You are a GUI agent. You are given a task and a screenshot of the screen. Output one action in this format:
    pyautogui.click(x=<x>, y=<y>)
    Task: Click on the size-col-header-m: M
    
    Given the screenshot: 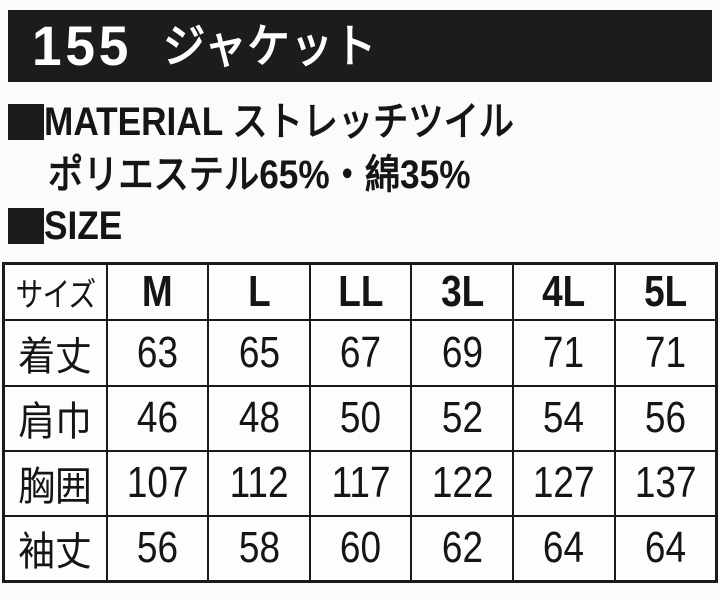 What is the action you would take?
    pyautogui.click(x=157, y=292)
    